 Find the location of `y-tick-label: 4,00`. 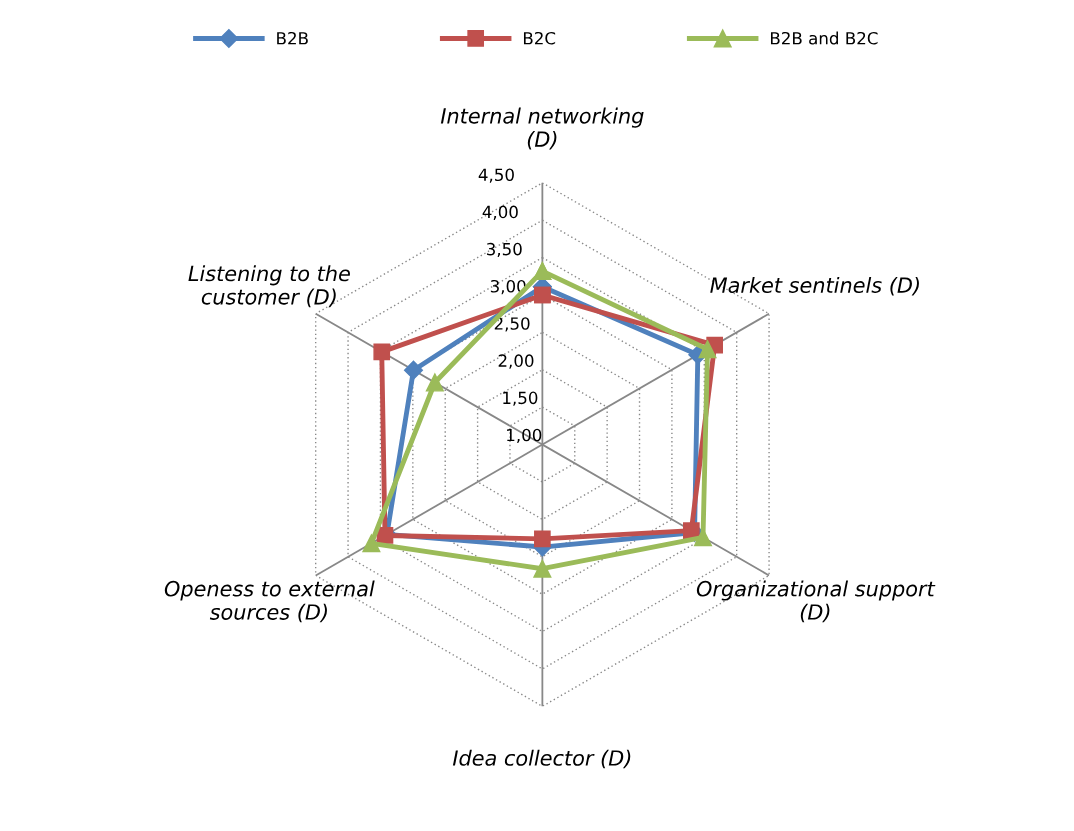

y-tick-label: 4,00 is located at coordinates (500, 212).